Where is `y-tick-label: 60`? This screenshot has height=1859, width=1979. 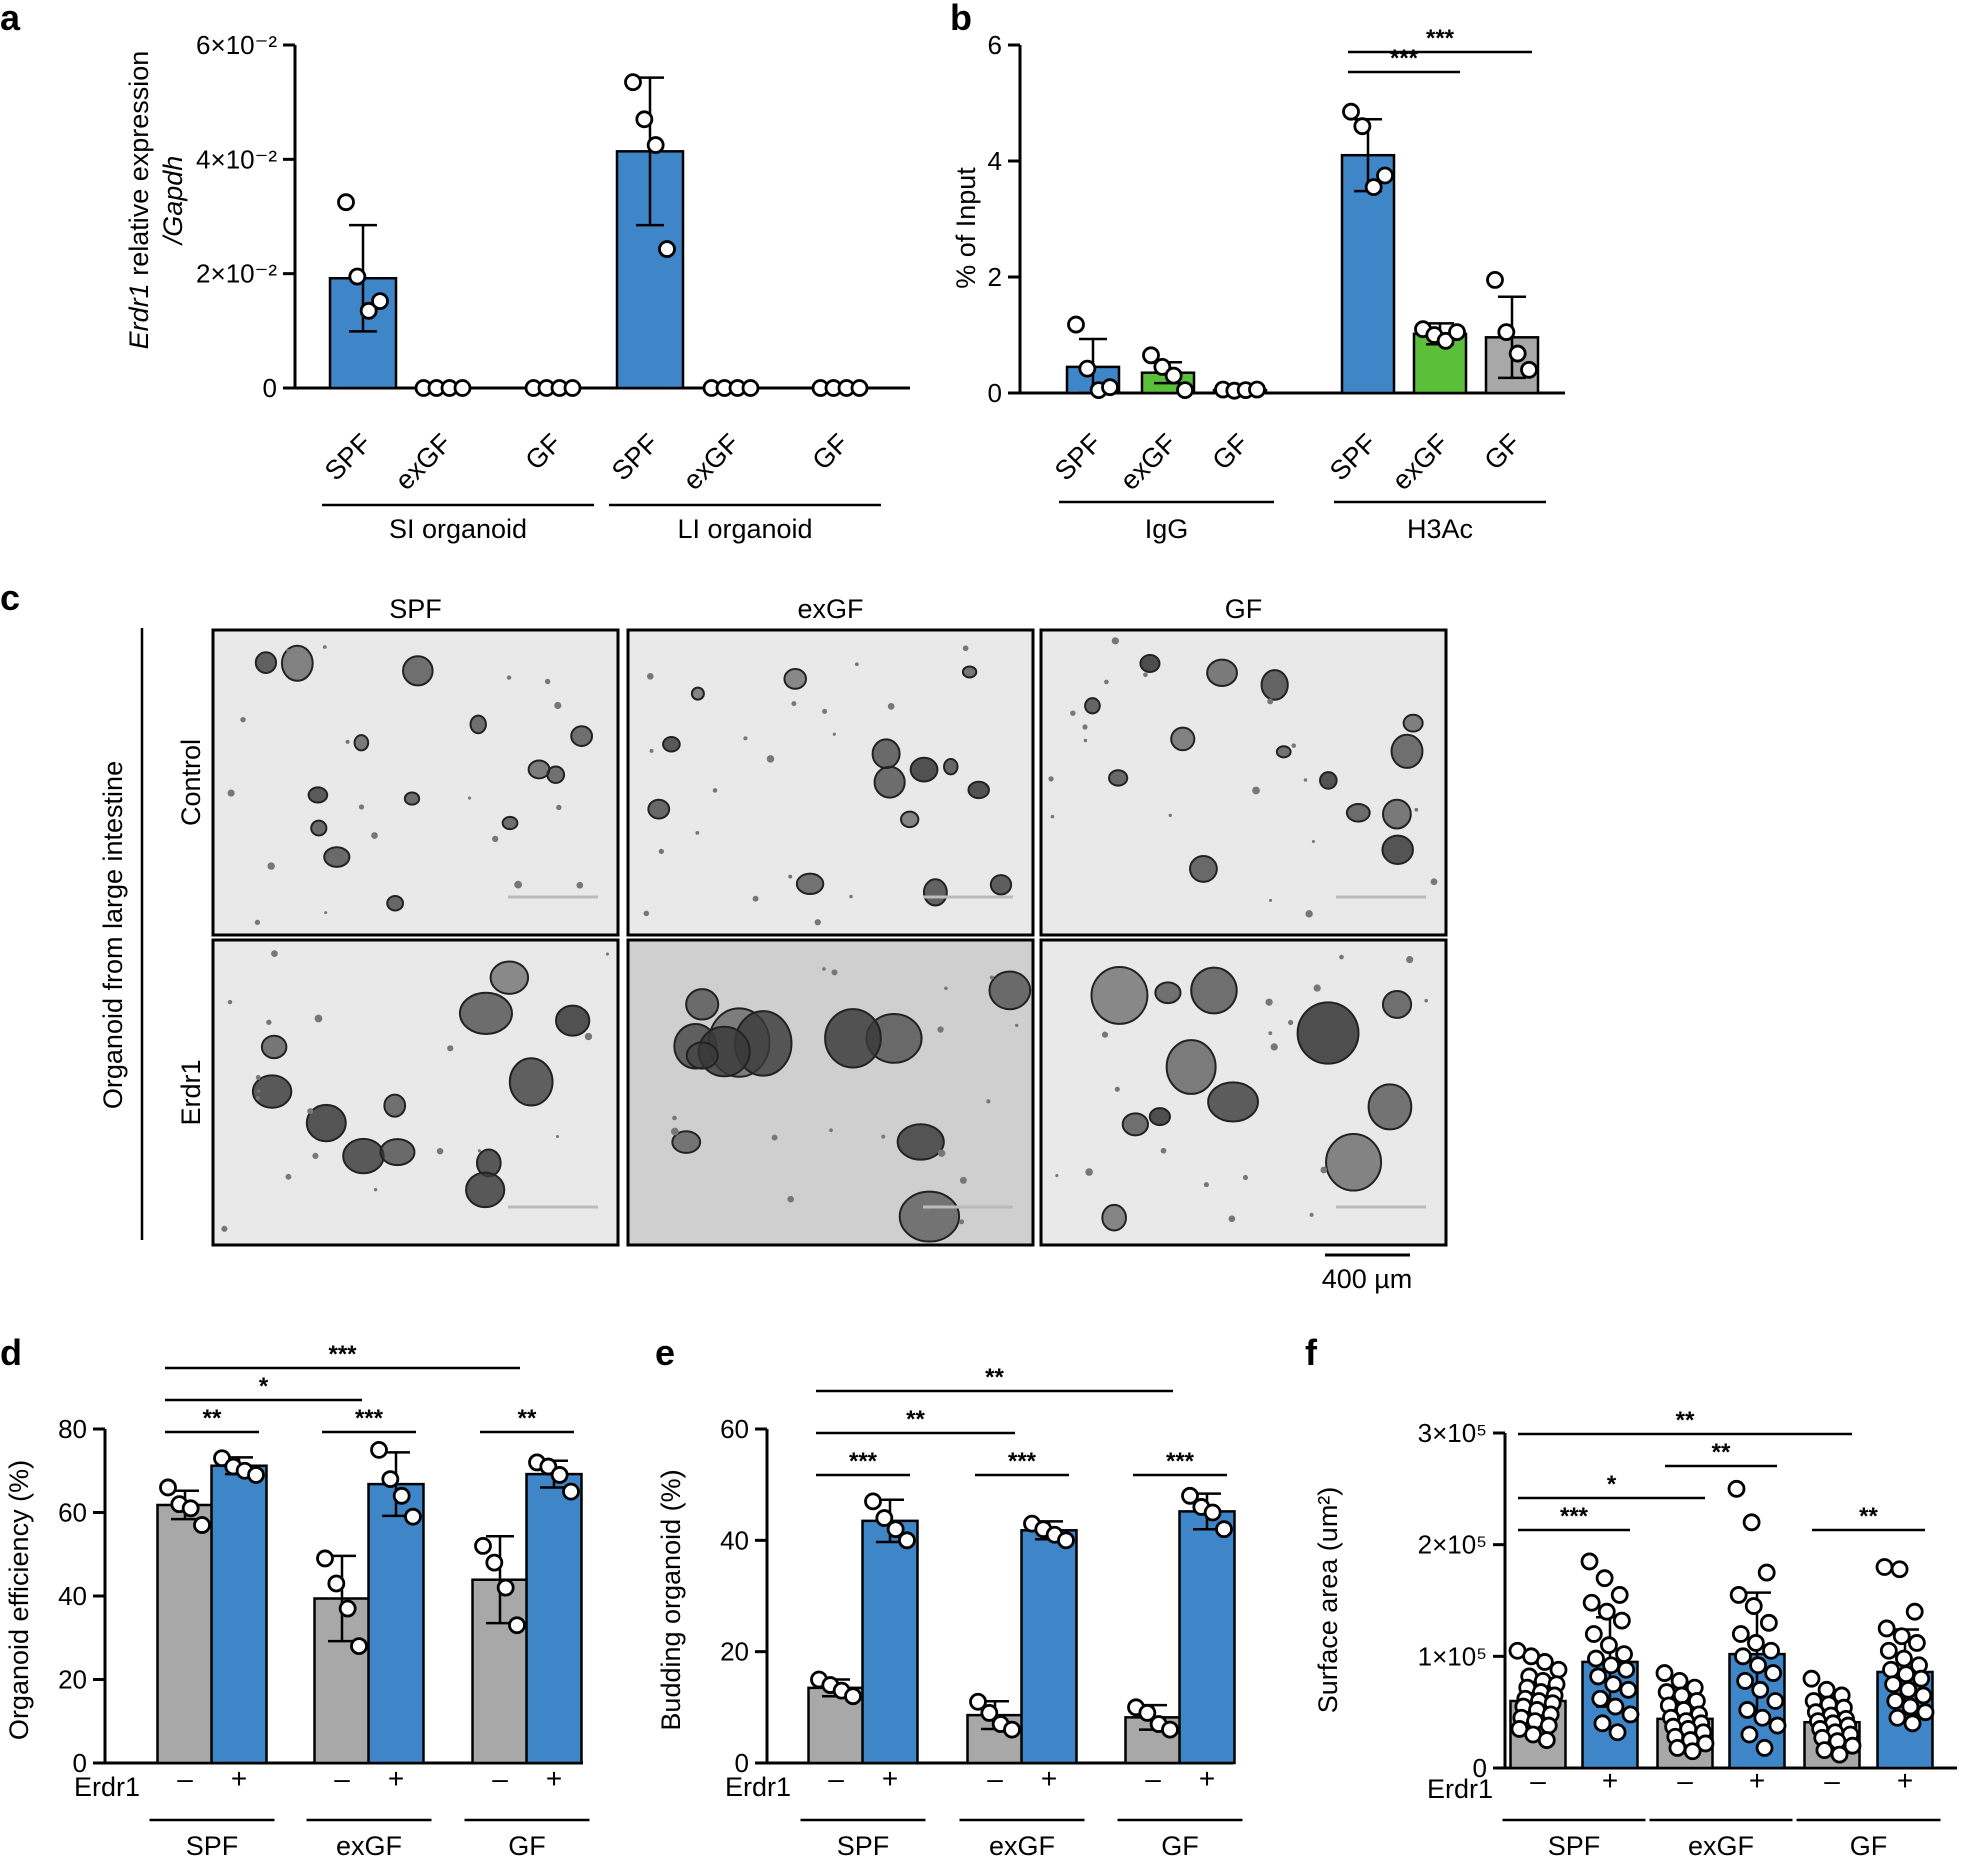
y-tick-label: 60 is located at coordinates (72, 1513).